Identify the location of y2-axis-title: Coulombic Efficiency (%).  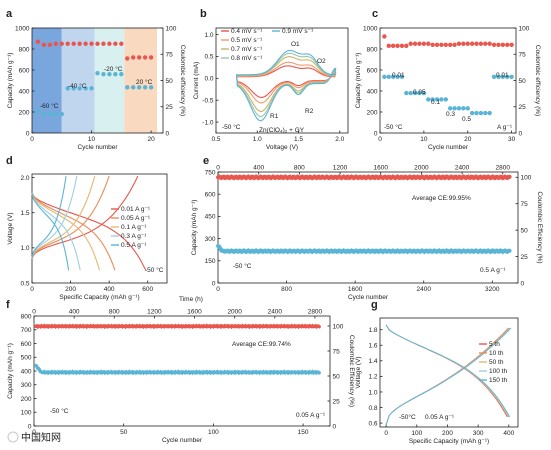
(539, 227).